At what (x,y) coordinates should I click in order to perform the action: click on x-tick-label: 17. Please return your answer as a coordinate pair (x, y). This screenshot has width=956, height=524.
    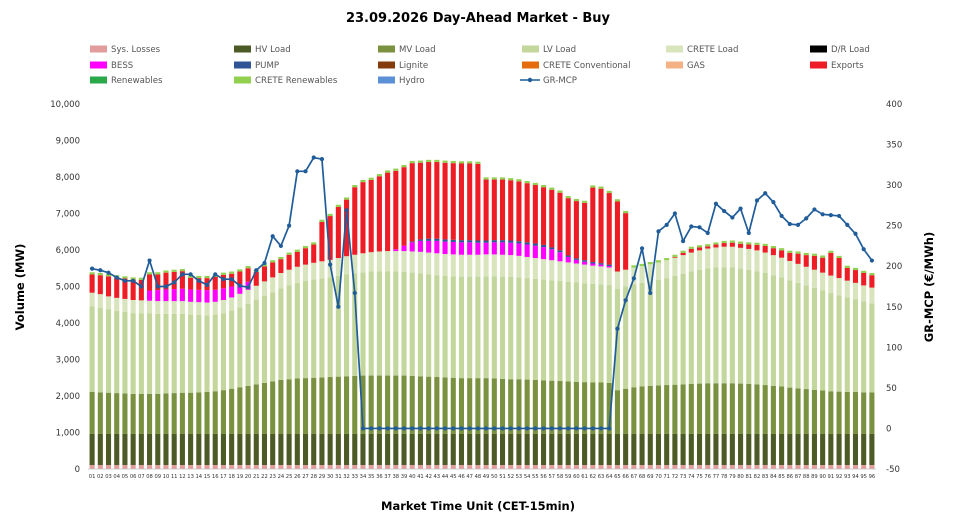
    Looking at the image, I should click on (223, 477).